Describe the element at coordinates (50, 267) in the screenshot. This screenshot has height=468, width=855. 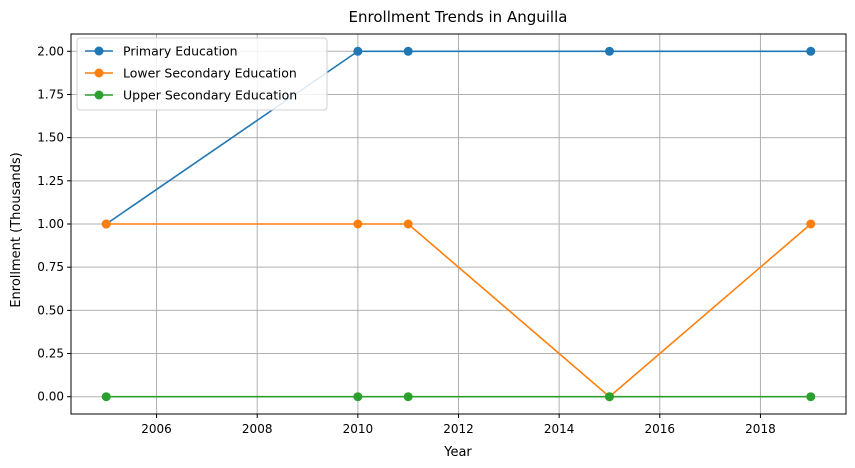
I see `y-tick-label: 0.75` at that location.